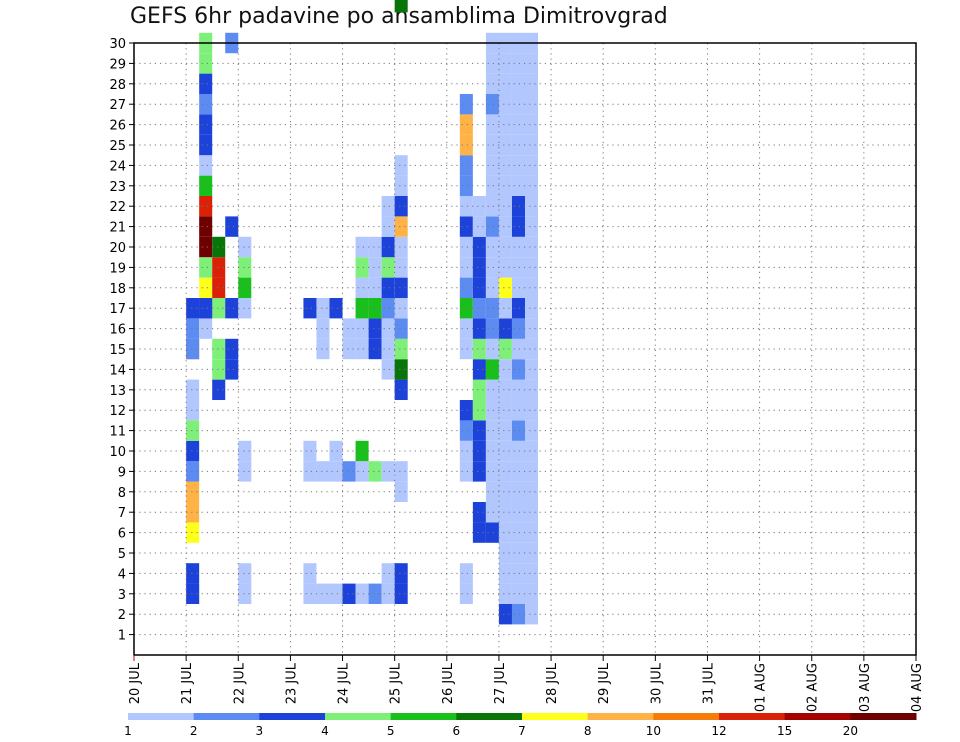 This screenshot has height=742, width=960. I want to click on y-tick-label: 18, so click(117, 289).